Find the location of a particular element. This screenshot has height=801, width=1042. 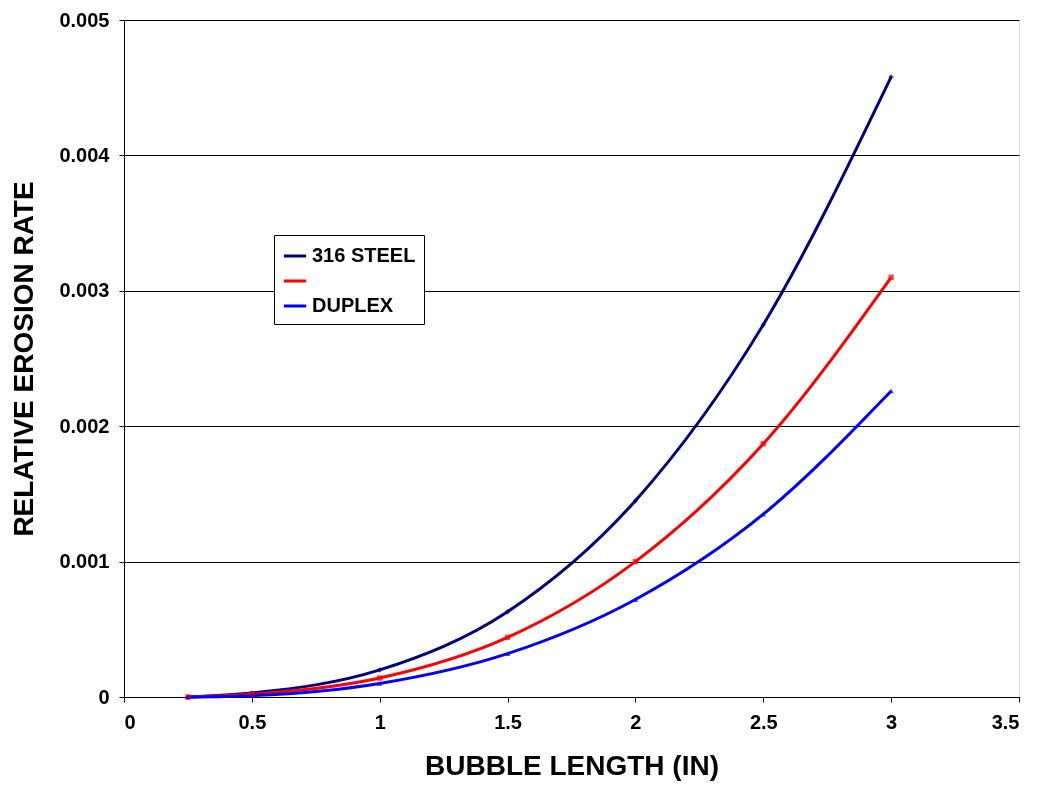

x-tick-label: 1 is located at coordinates (380, 721).